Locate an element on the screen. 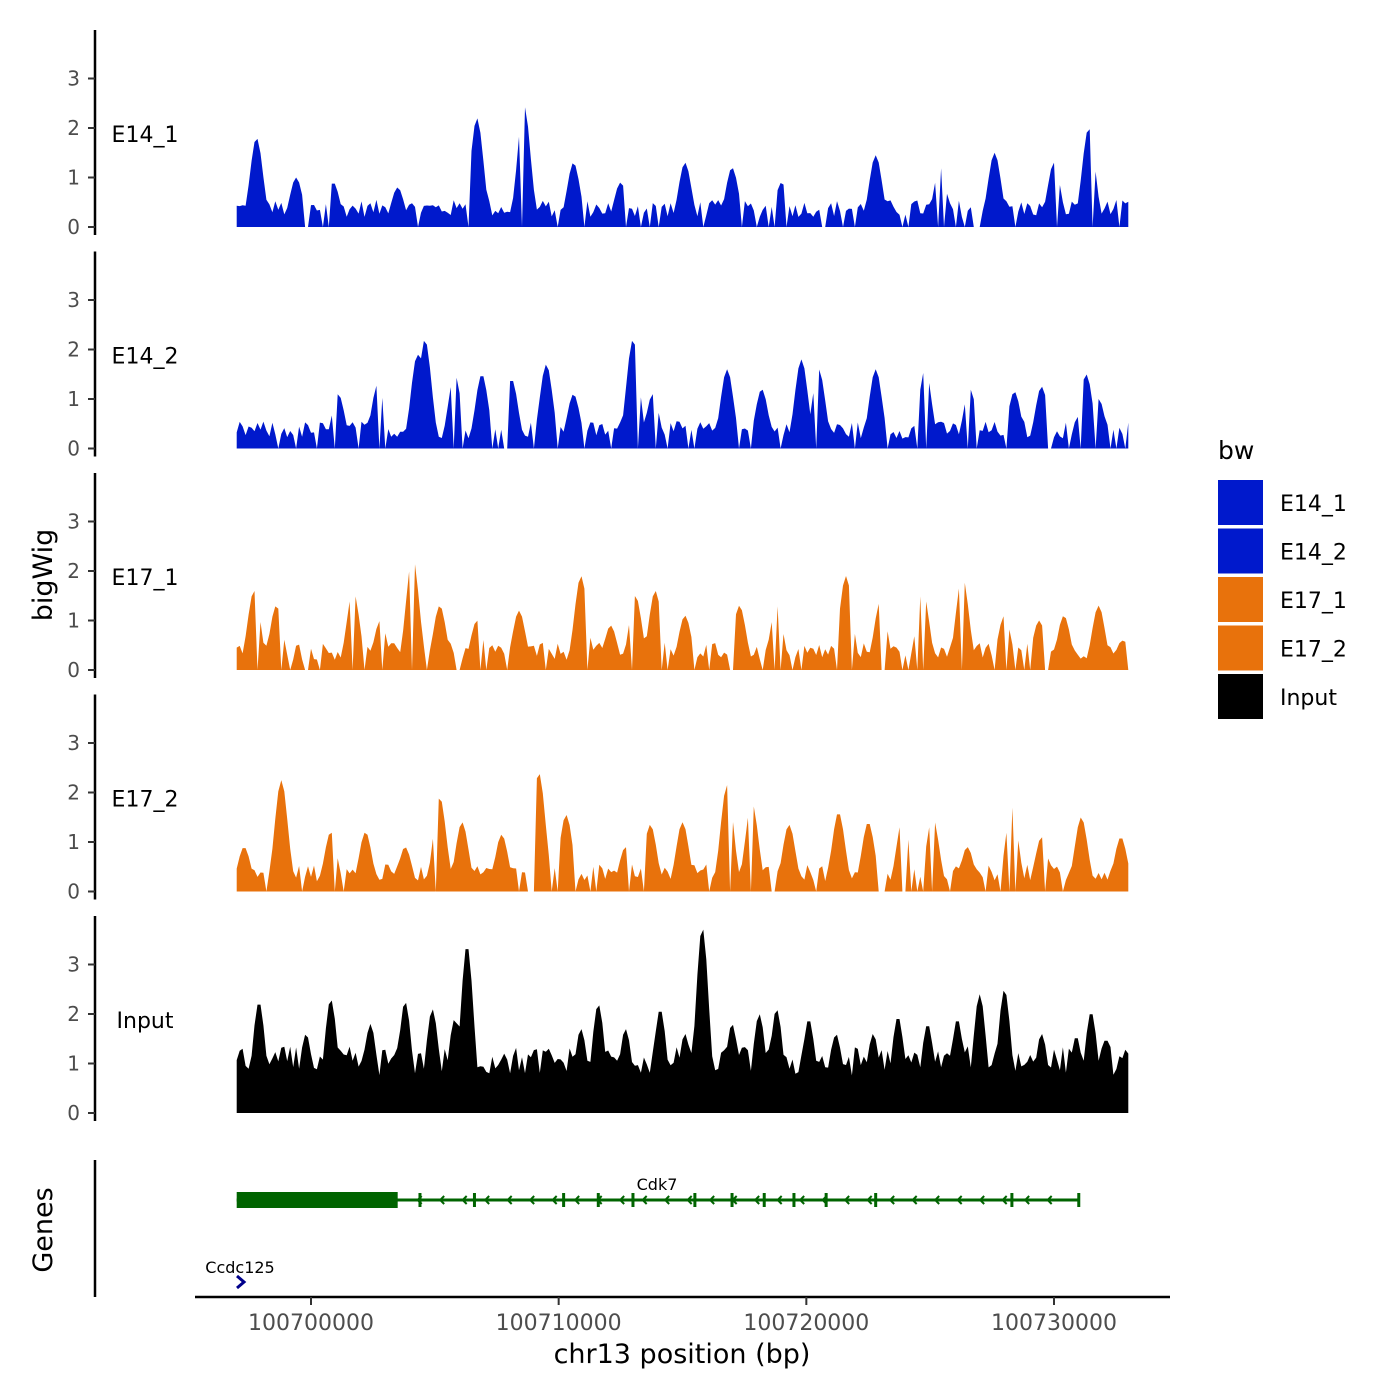 Image resolution: width=1400 pixels, height=1400 pixels. track-e17-2: 0 1 2 3 E17_2 is located at coordinates (598, 799).